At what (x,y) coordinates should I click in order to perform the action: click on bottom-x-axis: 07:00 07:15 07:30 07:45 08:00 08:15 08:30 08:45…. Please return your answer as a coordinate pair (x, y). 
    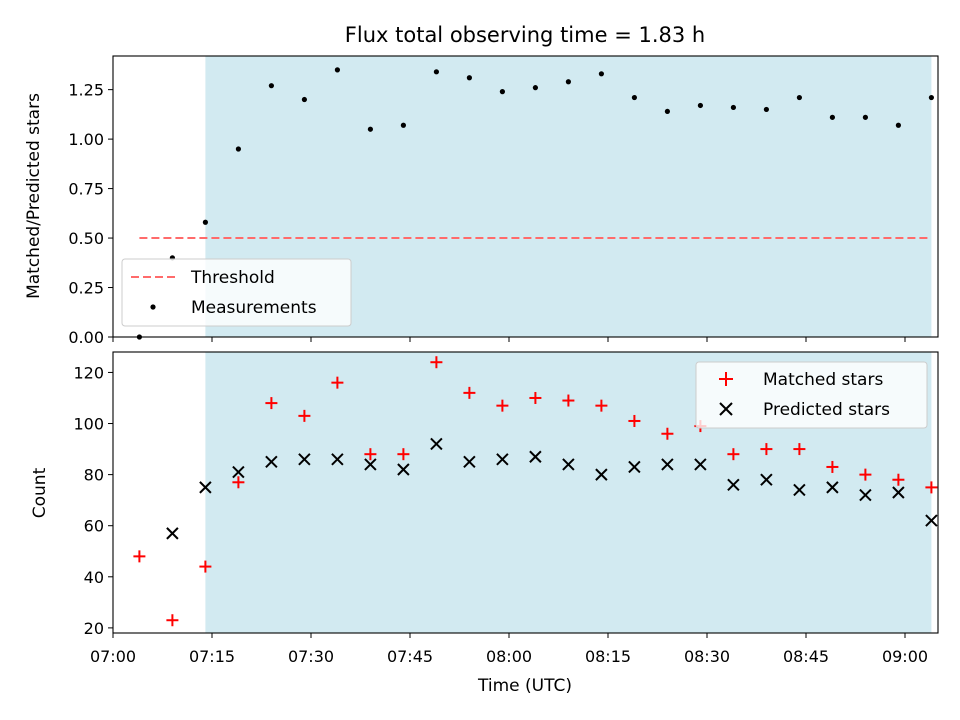
    Looking at the image, I should click on (509, 649).